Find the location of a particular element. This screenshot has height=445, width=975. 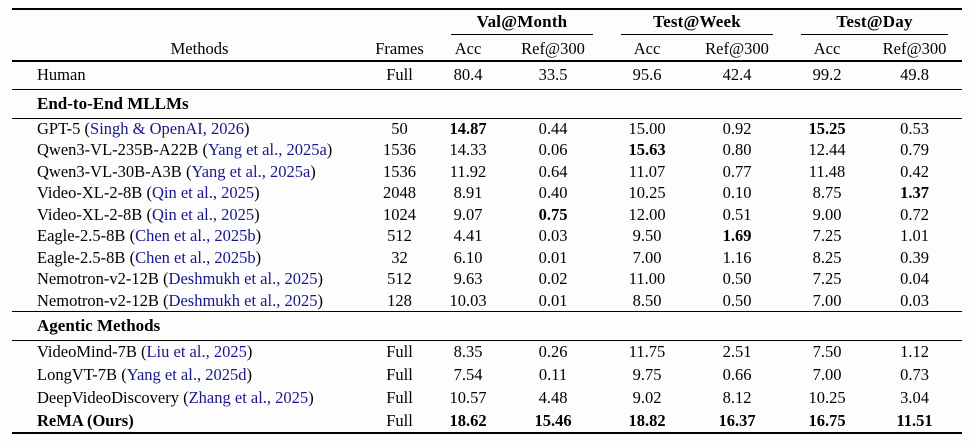

section-header-label: End-to-End MLLMs is located at coordinates (487, 104).